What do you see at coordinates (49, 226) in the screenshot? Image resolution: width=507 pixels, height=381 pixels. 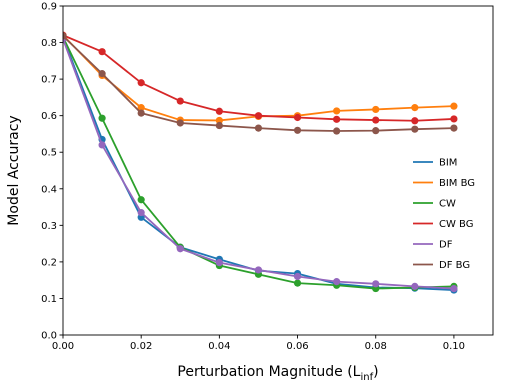 I see `y-tick-label: 0.3` at bounding box center [49, 226].